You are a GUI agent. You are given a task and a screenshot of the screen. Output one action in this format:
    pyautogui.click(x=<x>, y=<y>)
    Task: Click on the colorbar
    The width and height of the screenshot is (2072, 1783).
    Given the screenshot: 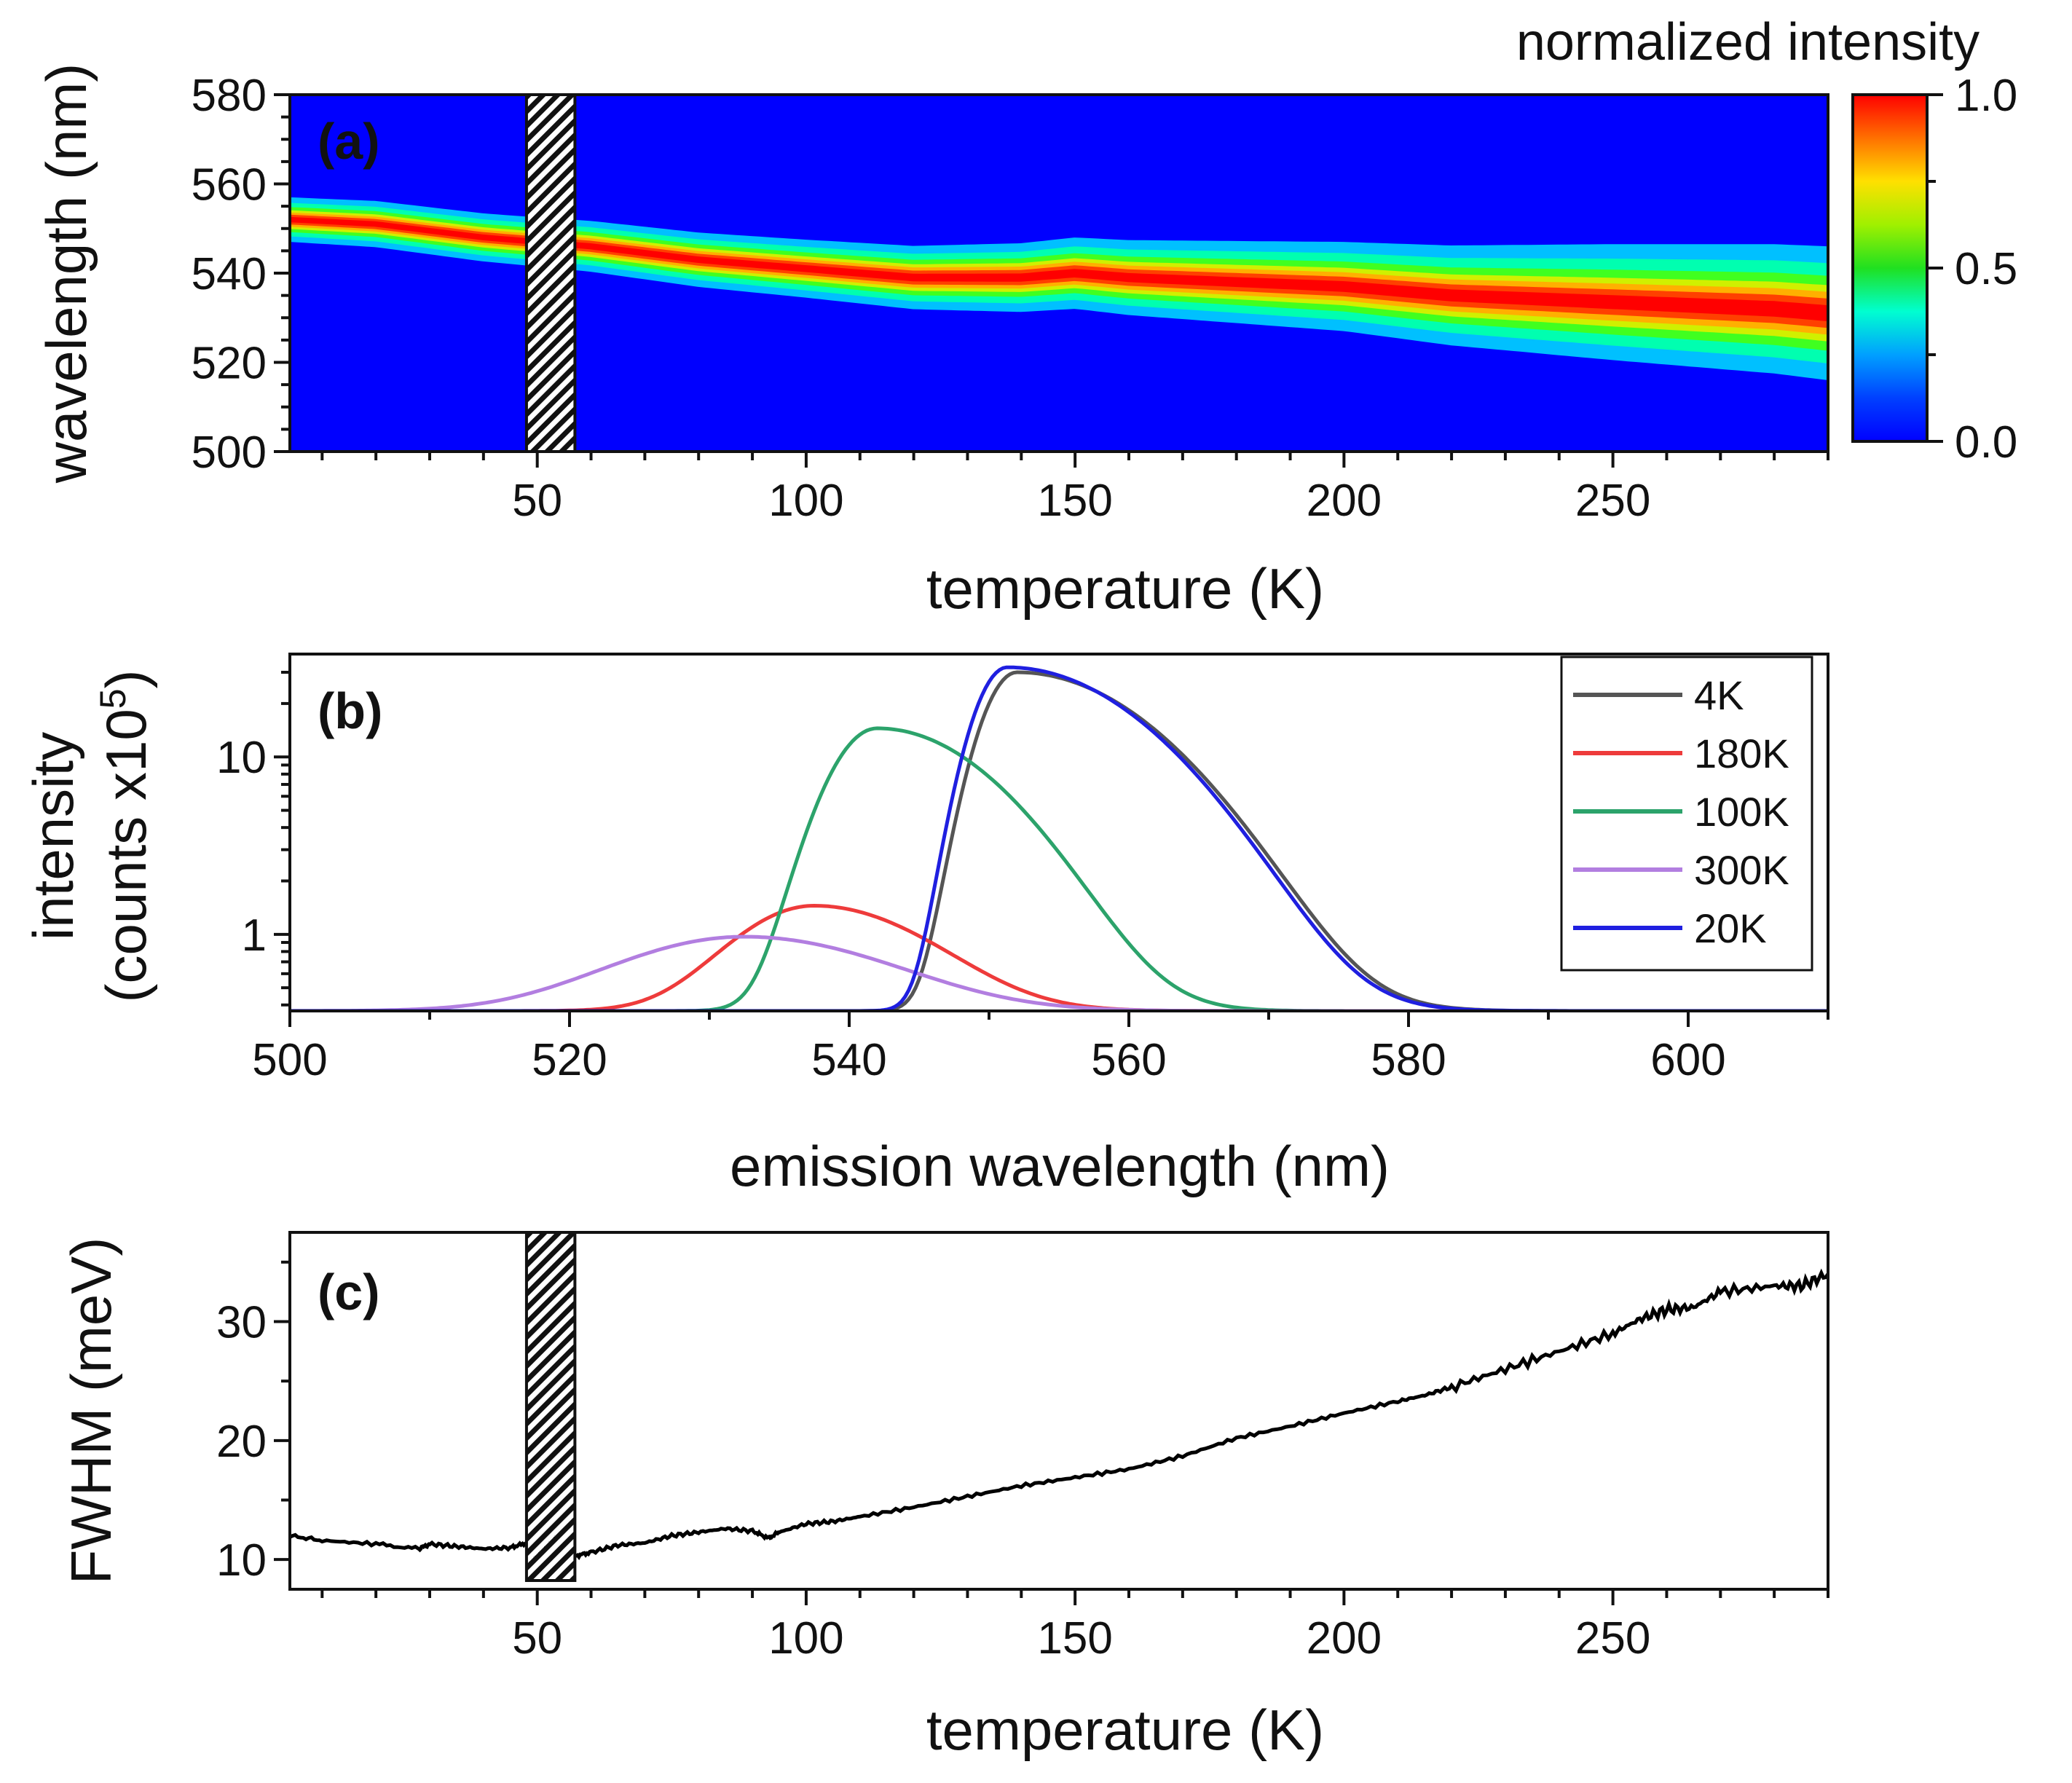 What is the action you would take?
    pyautogui.click(x=1890, y=268)
    